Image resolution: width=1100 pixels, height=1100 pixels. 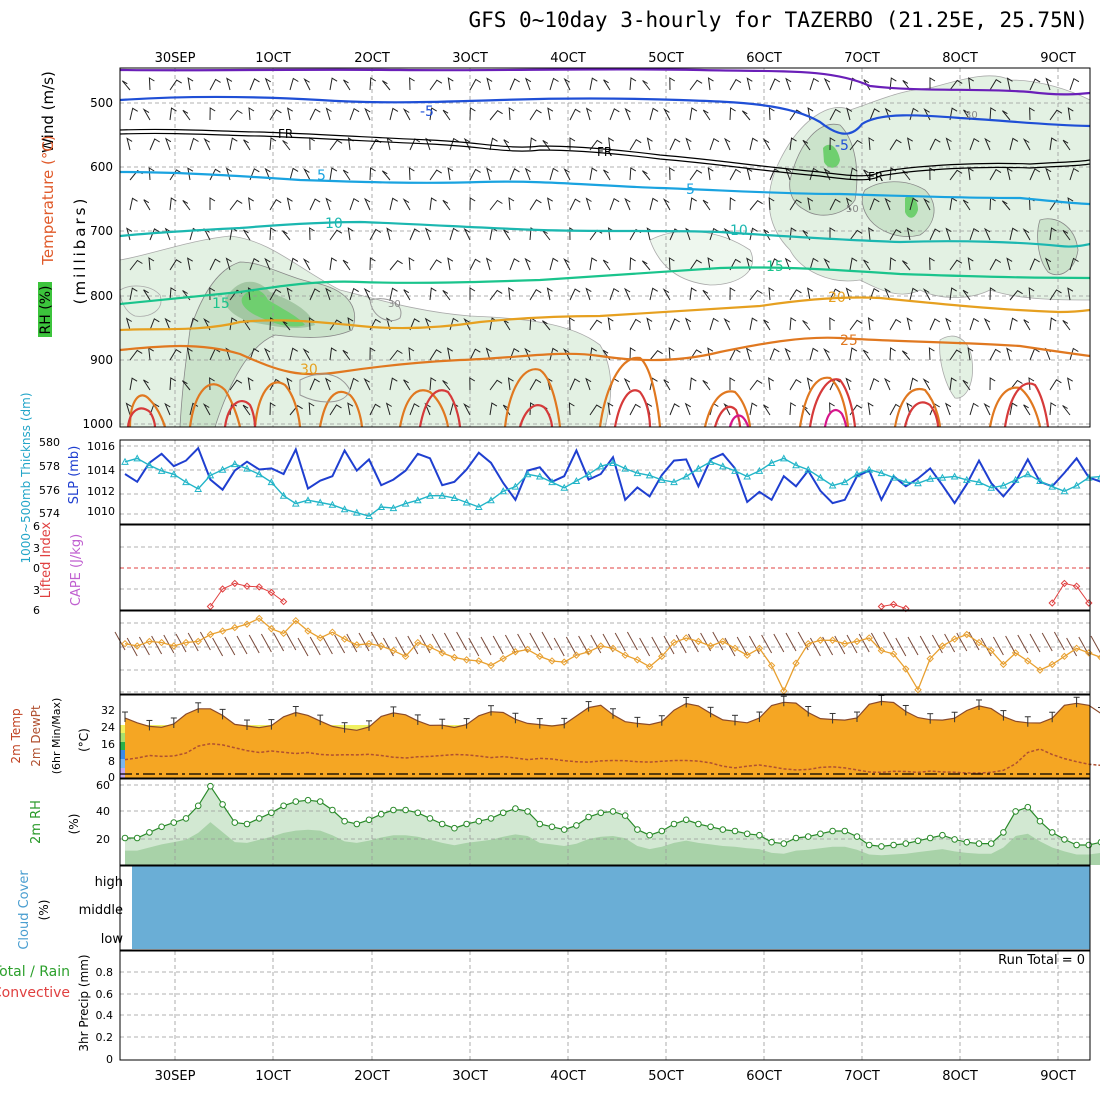 What do you see at coordinates (111, 777) in the screenshot?
I see `temp-tick: 0` at bounding box center [111, 777].